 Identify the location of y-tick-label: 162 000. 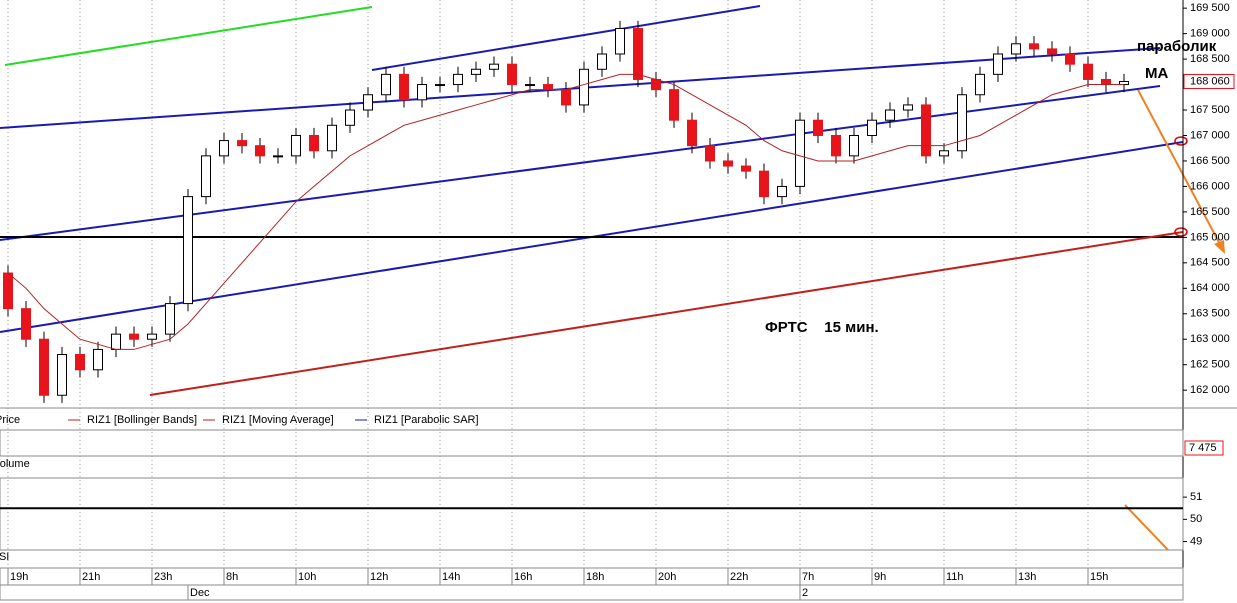
(1210, 390).